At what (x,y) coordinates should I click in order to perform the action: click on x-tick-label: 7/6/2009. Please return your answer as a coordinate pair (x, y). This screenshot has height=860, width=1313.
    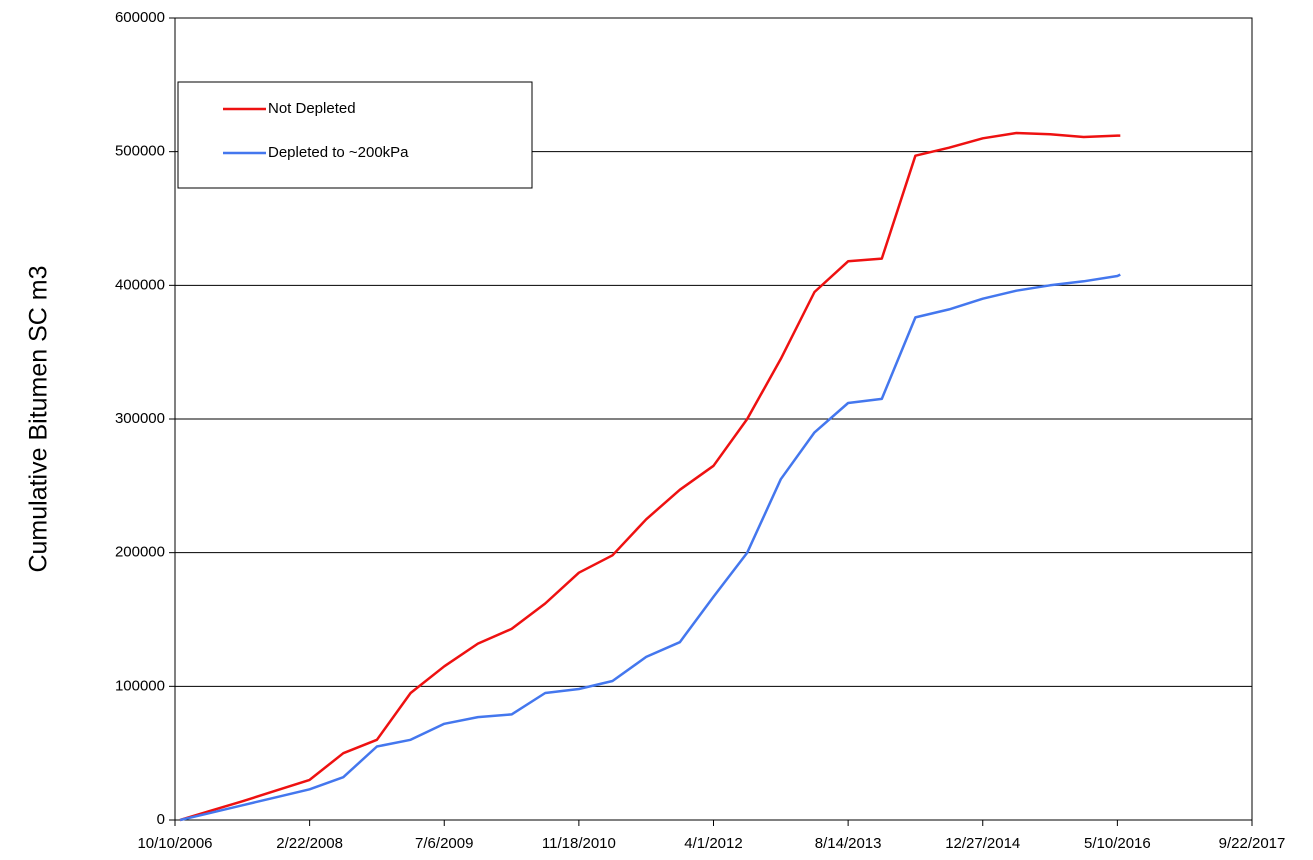
    Looking at the image, I should click on (444, 843).